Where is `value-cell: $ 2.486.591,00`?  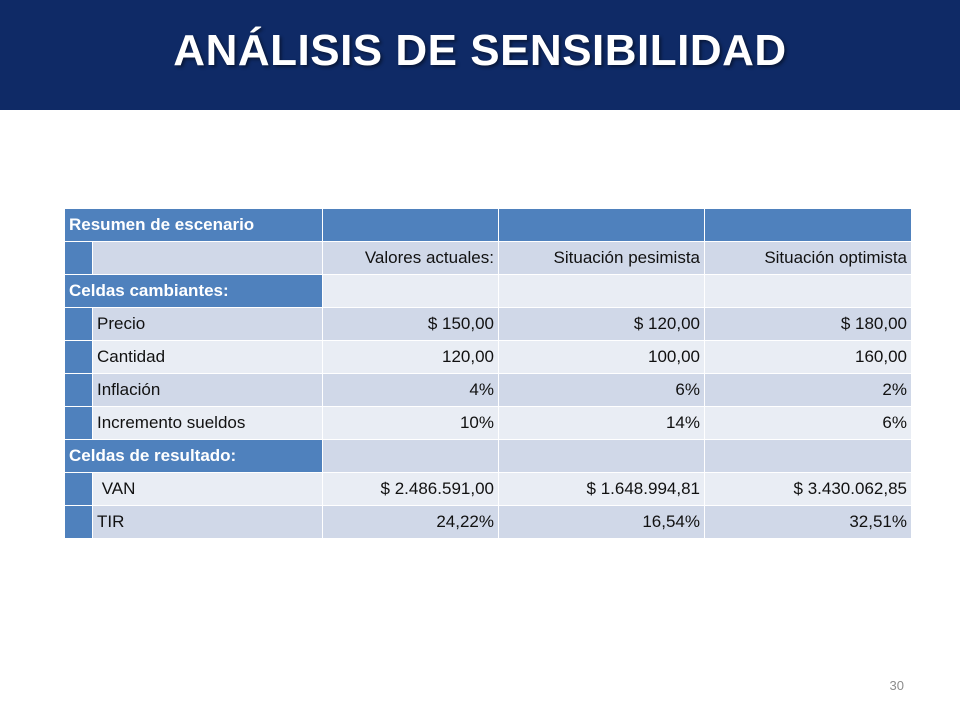 value-cell: $ 2.486.591,00 is located at coordinates (410, 489).